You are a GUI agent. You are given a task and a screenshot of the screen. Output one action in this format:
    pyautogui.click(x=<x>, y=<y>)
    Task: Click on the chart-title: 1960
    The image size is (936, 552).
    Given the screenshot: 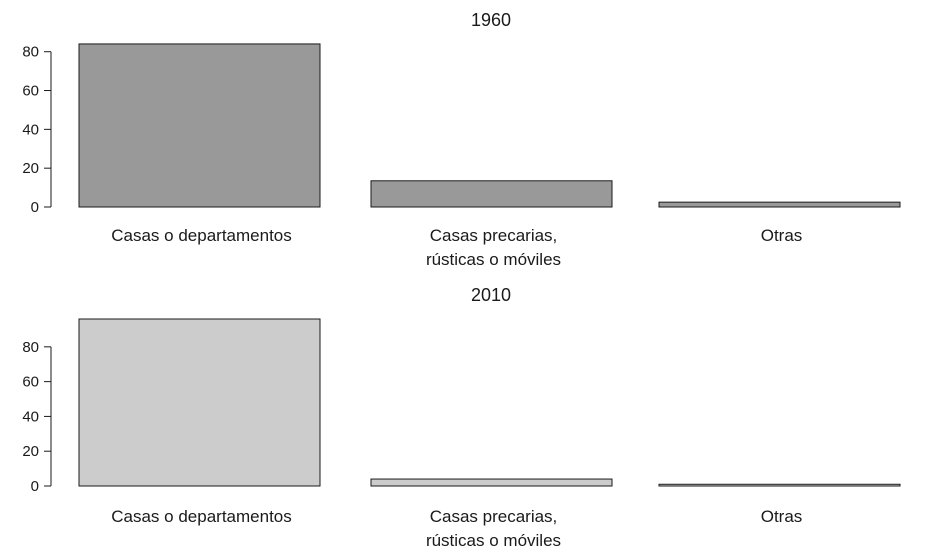 What is the action you would take?
    pyautogui.click(x=491, y=20)
    